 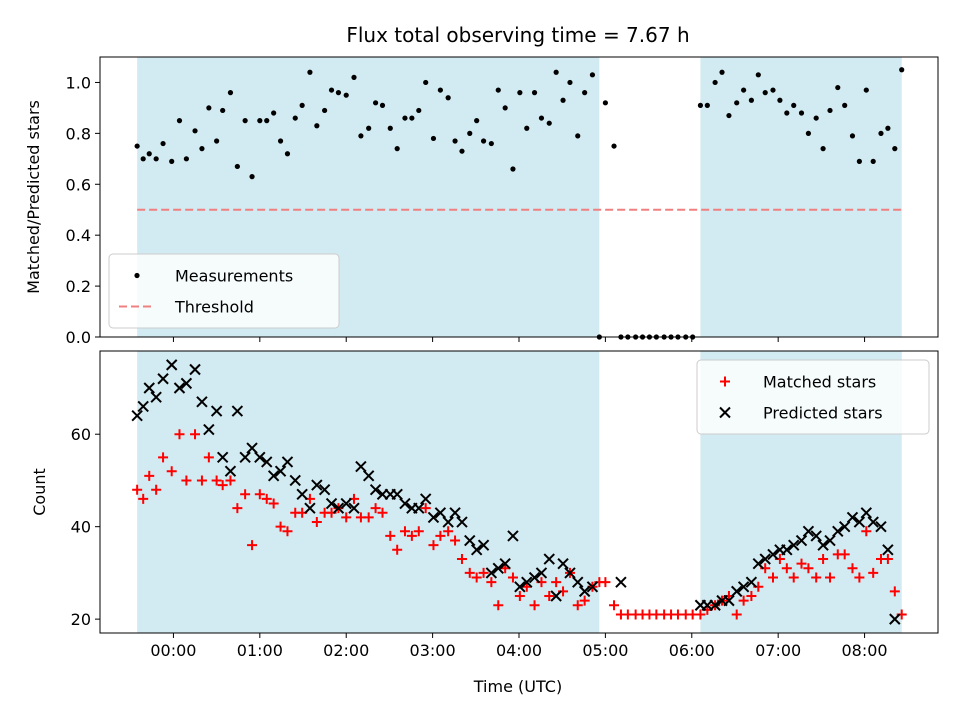 I want to click on x-tick-label: 06:00, so click(x=692, y=650).